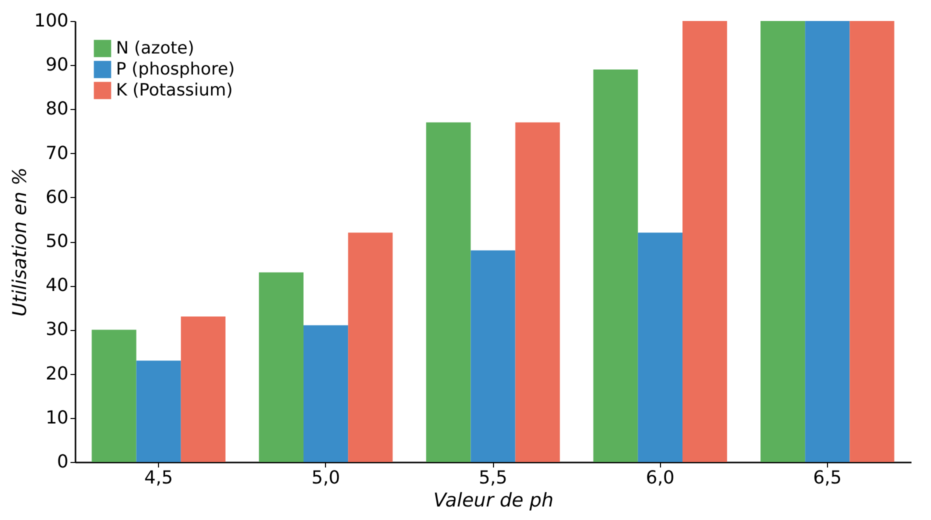 The width and height of the screenshot is (931, 520). What do you see at coordinates (62, 462) in the screenshot?
I see `y-tick-label: 0` at bounding box center [62, 462].